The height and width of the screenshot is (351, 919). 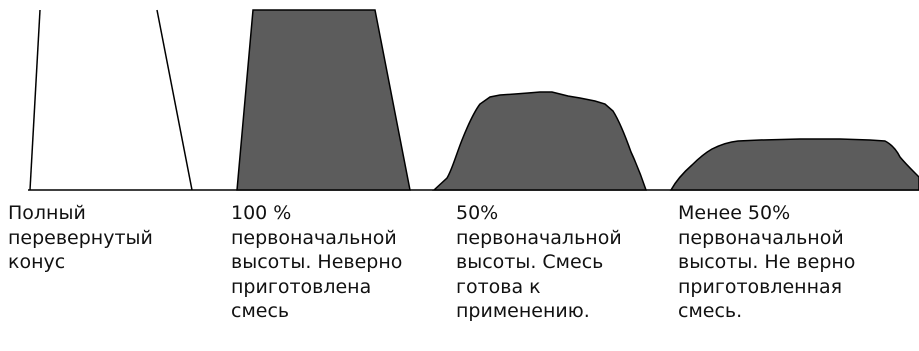 I want to click on empty-cone, so click(x=111, y=100).